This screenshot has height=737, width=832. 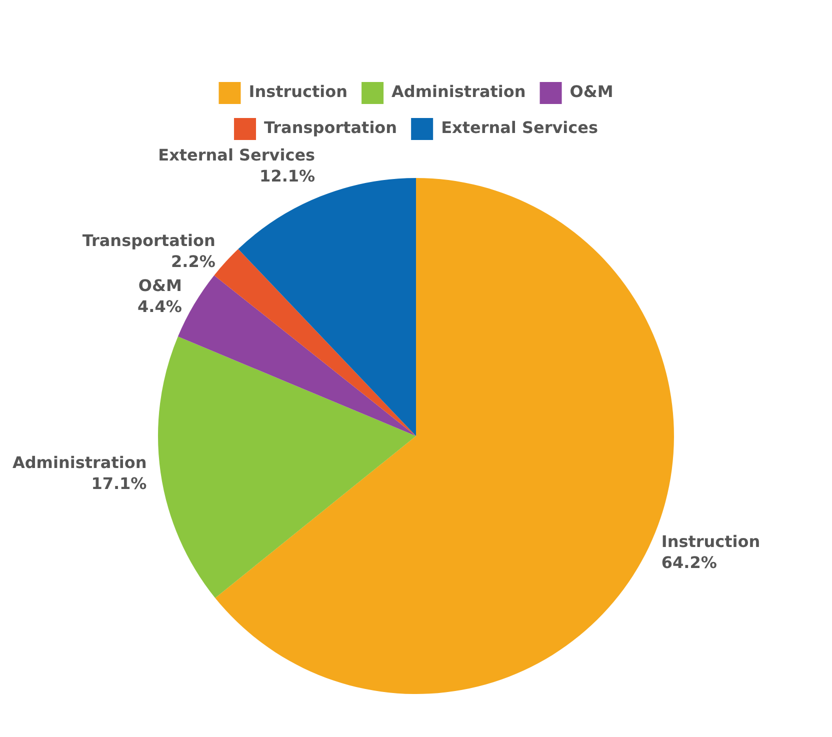 What do you see at coordinates (160, 286) in the screenshot?
I see `slice-label: O&M` at bounding box center [160, 286].